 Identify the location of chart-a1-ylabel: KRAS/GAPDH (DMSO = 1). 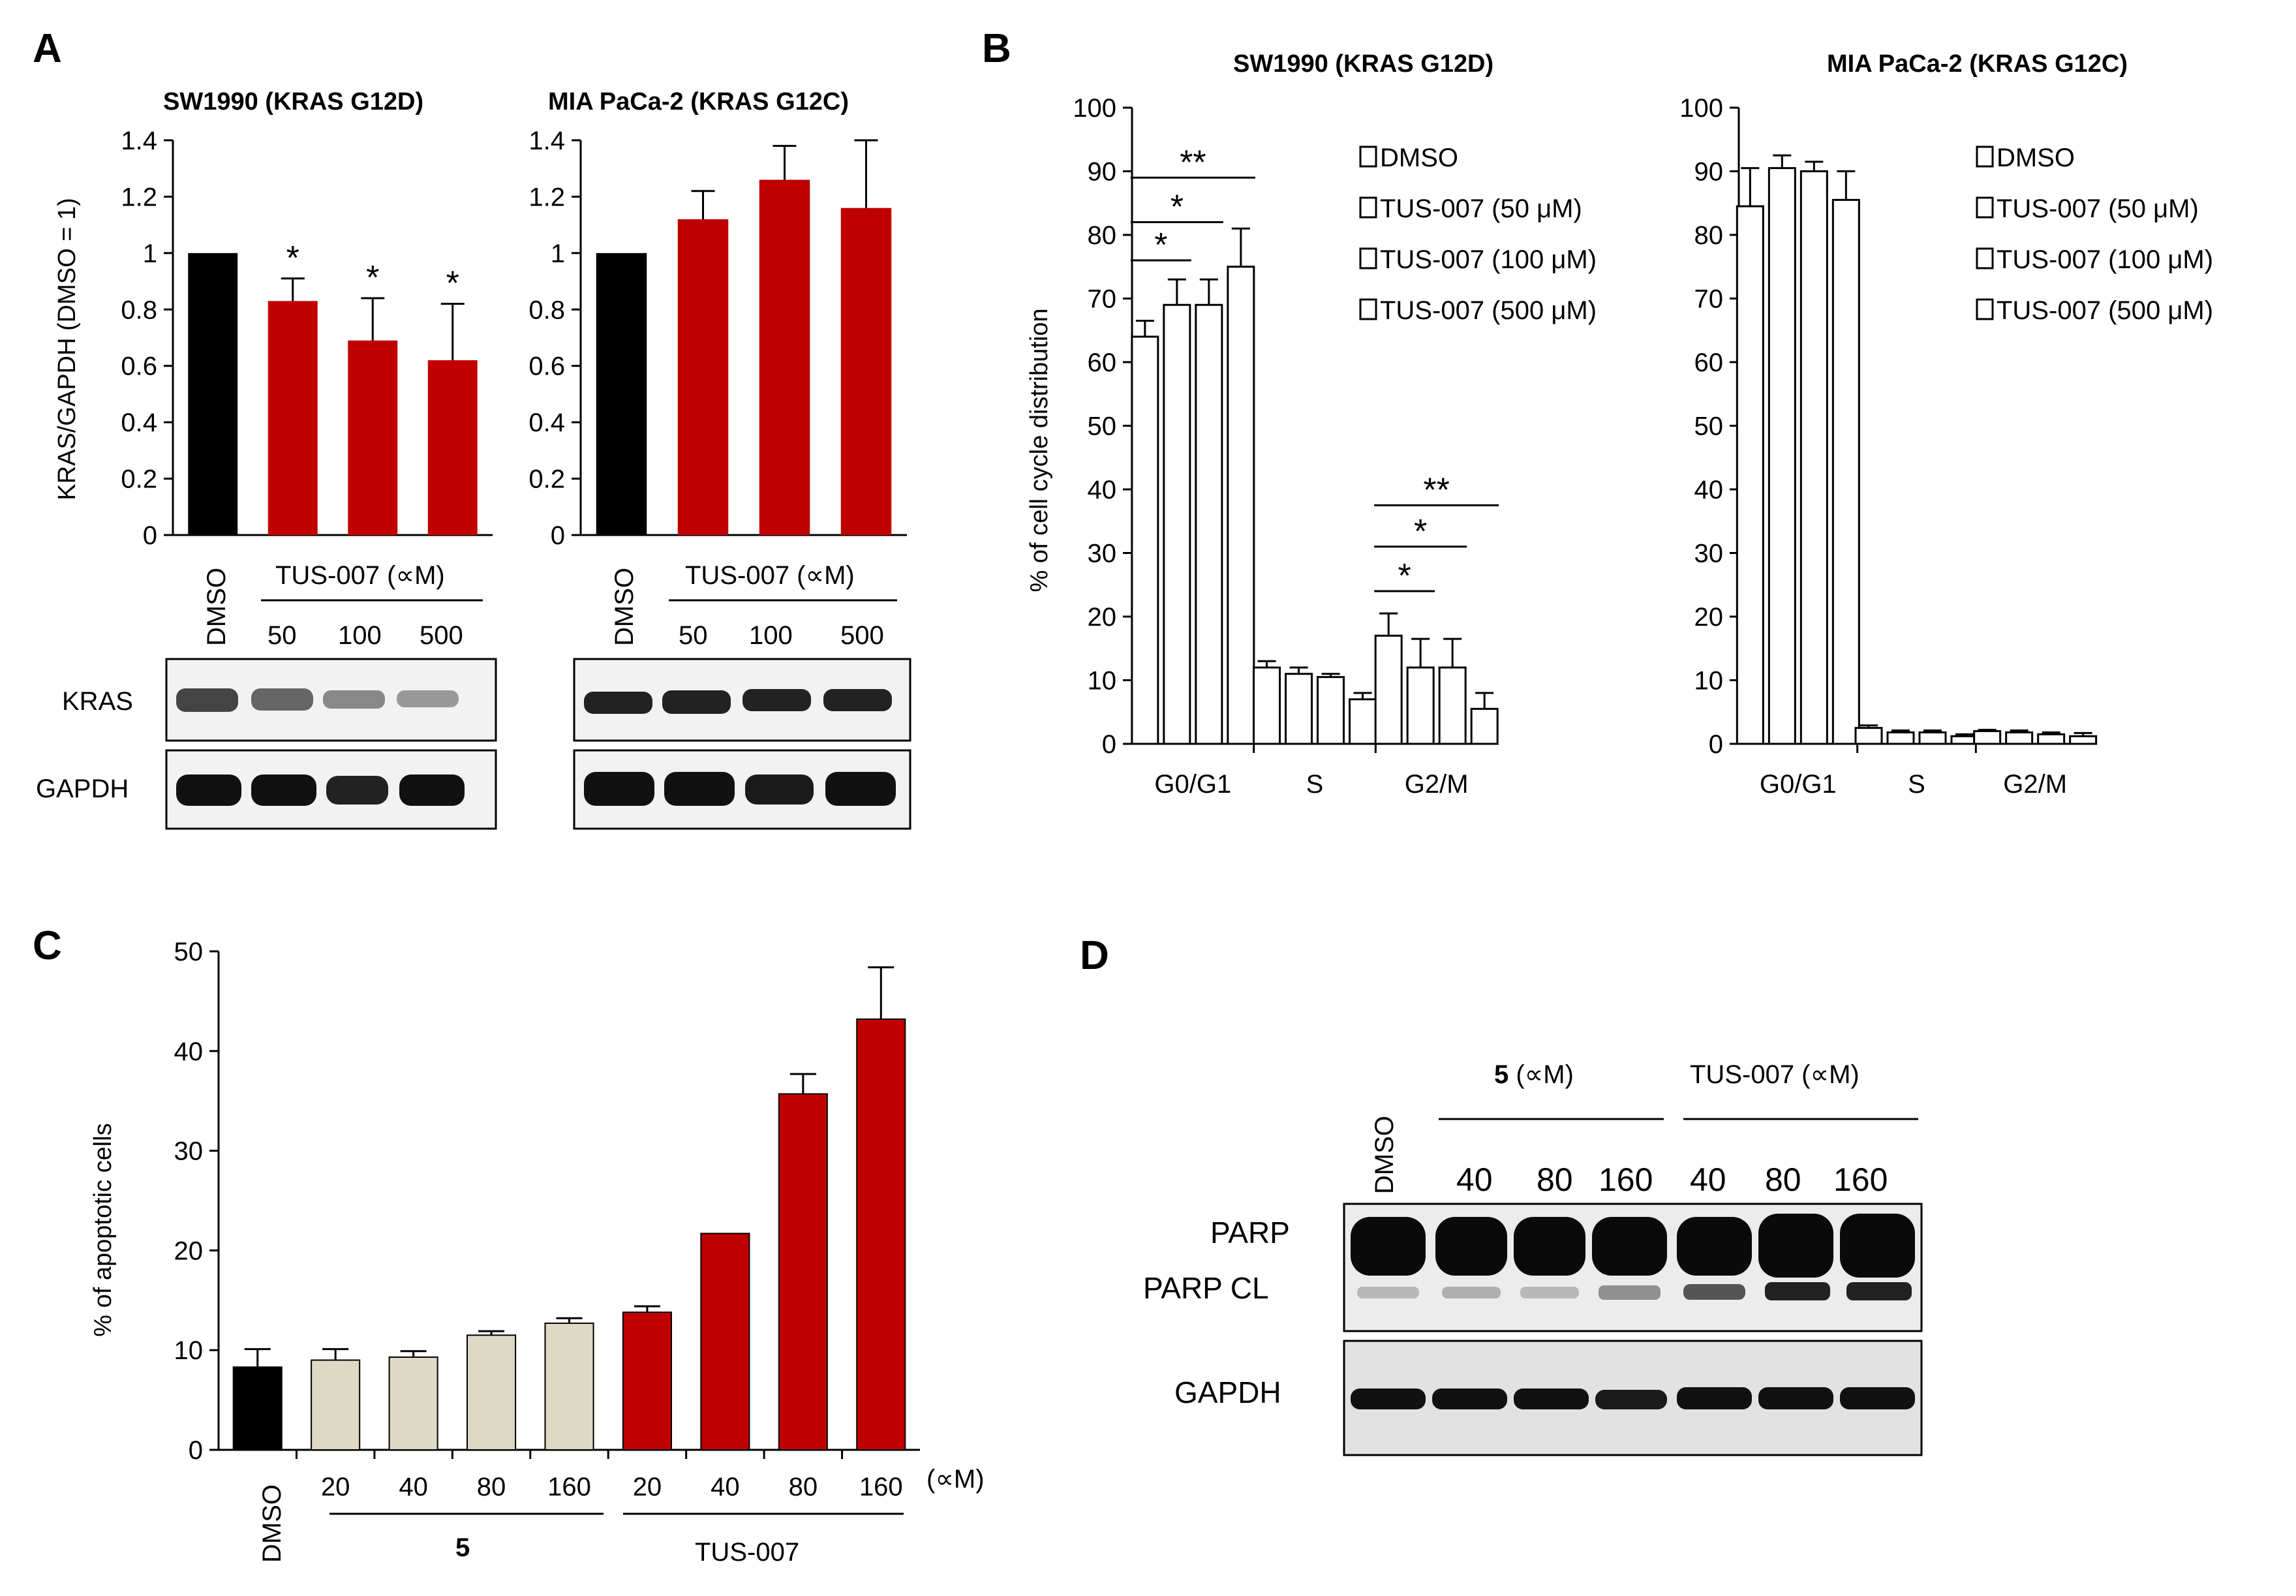
(67, 349).